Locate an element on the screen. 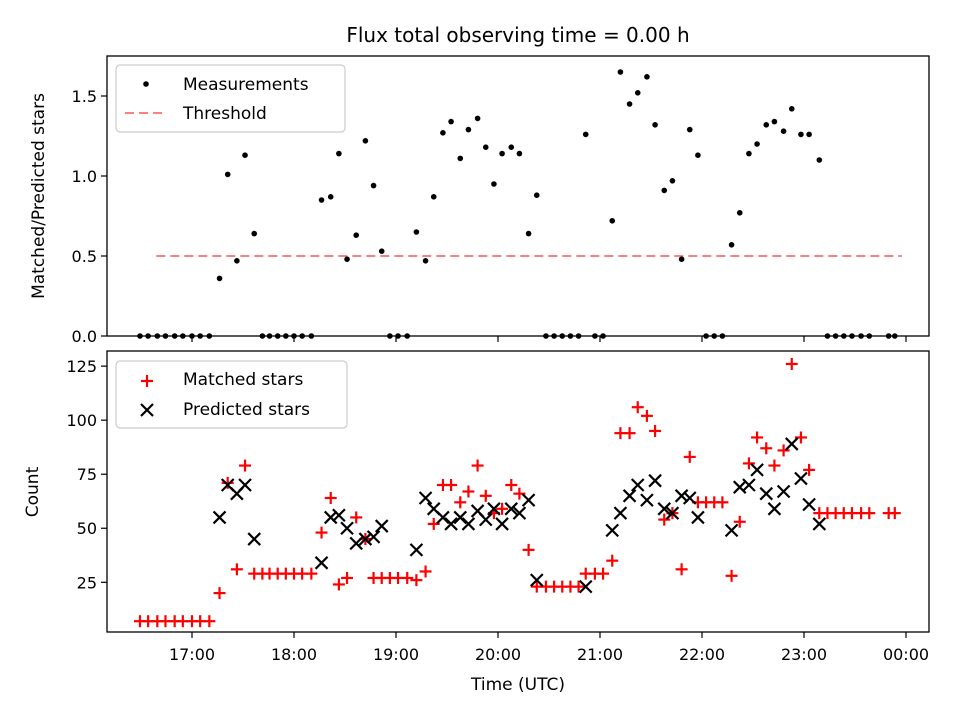 This screenshot has width=960, height=720. legend-matched-marker is located at coordinates (147, 381).